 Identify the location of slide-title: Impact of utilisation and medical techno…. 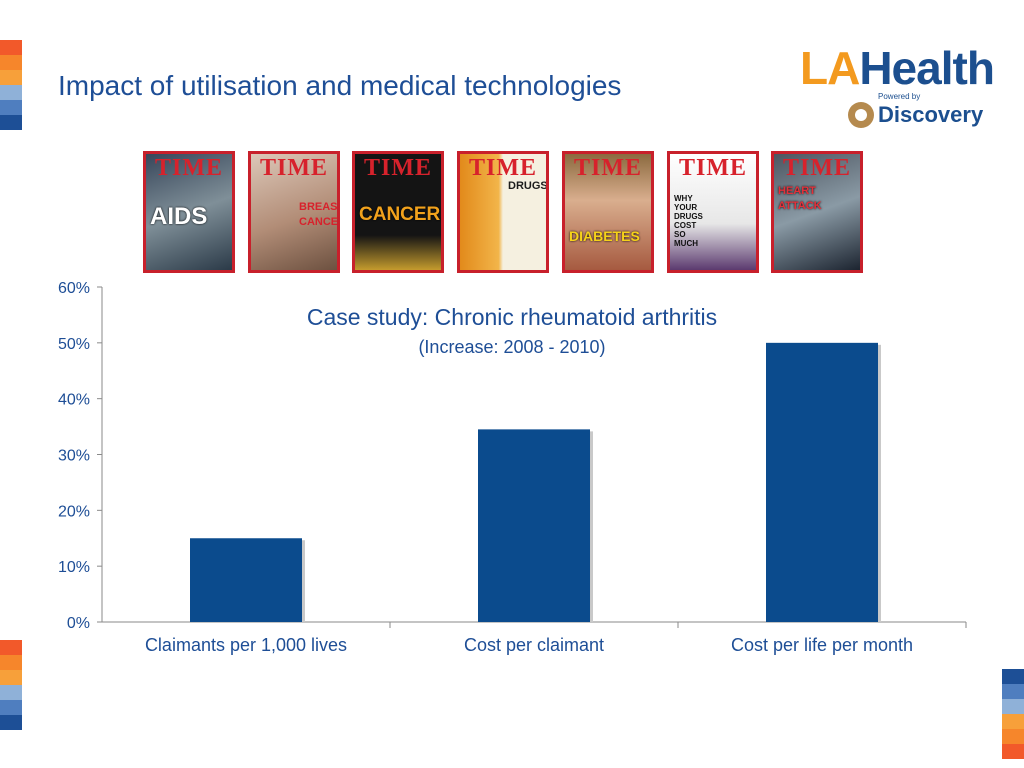
(340, 85).